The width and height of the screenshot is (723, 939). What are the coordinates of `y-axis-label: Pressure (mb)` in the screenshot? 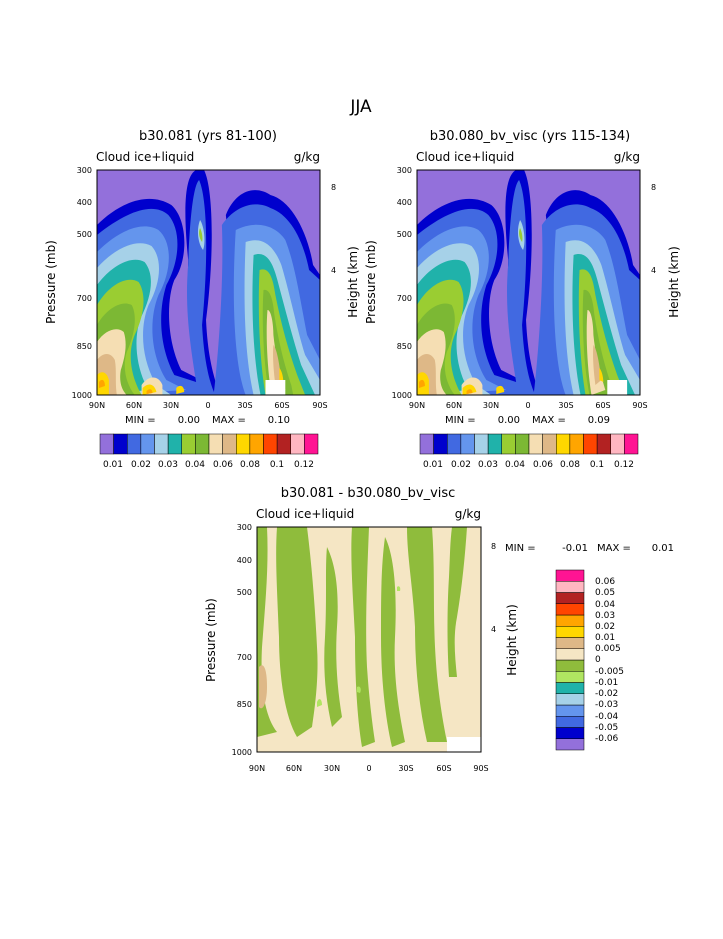 It's located at (51, 282).